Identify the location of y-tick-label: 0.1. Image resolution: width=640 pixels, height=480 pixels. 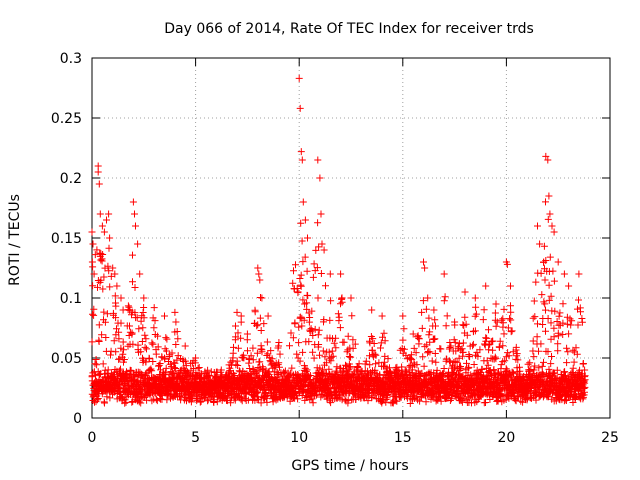
(71, 299).